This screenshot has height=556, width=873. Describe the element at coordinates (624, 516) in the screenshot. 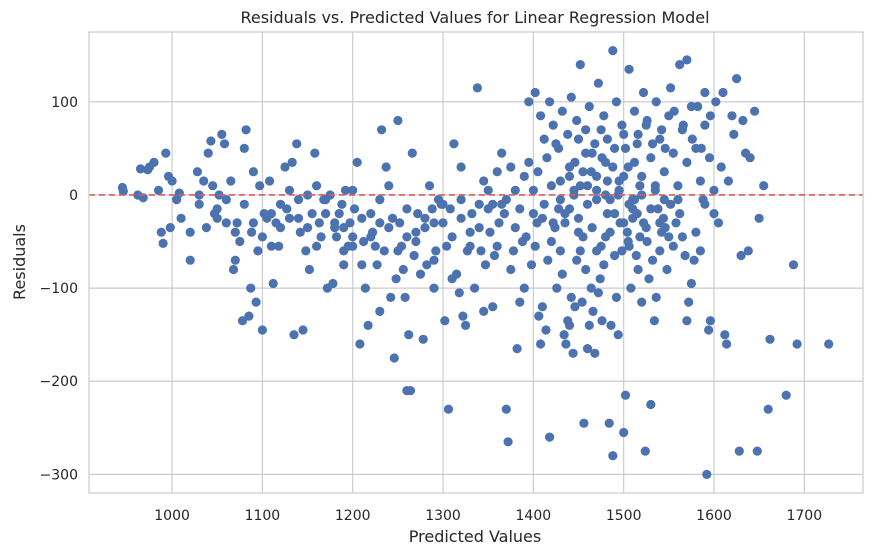

I see `x-tick-label: 1500` at that location.